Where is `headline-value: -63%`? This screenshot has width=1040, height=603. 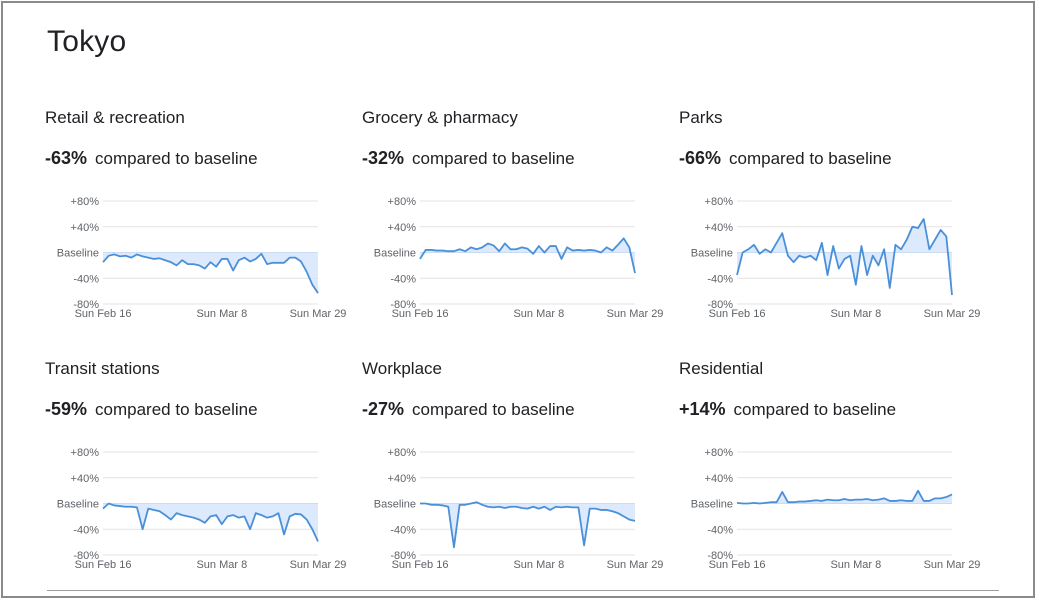
headline-value: -63% is located at coordinates (66, 158).